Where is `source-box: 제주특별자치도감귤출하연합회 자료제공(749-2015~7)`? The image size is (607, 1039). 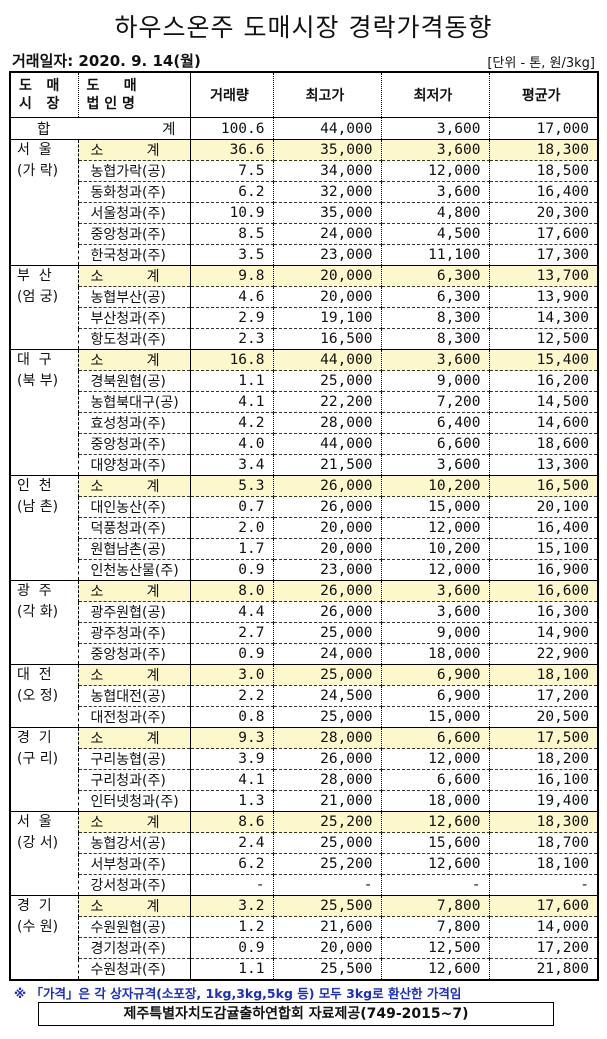 source-box: 제주특별자치도감귤출하연합회 자료제공(749-2015~7) is located at coordinates (296, 1014).